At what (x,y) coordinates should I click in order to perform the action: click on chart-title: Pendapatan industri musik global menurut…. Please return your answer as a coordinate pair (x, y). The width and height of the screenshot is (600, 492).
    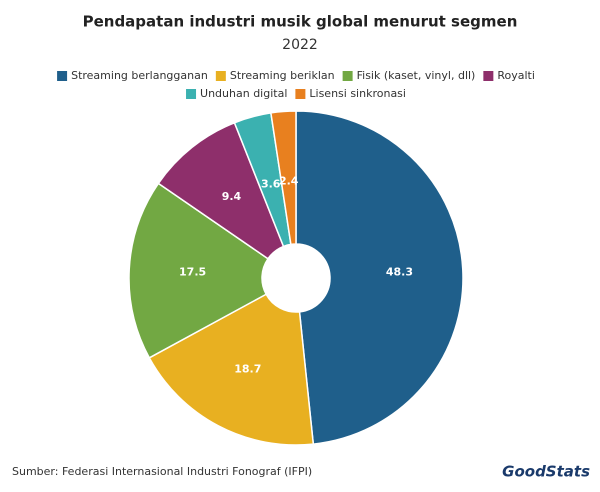
    Looking at the image, I should click on (300, 22).